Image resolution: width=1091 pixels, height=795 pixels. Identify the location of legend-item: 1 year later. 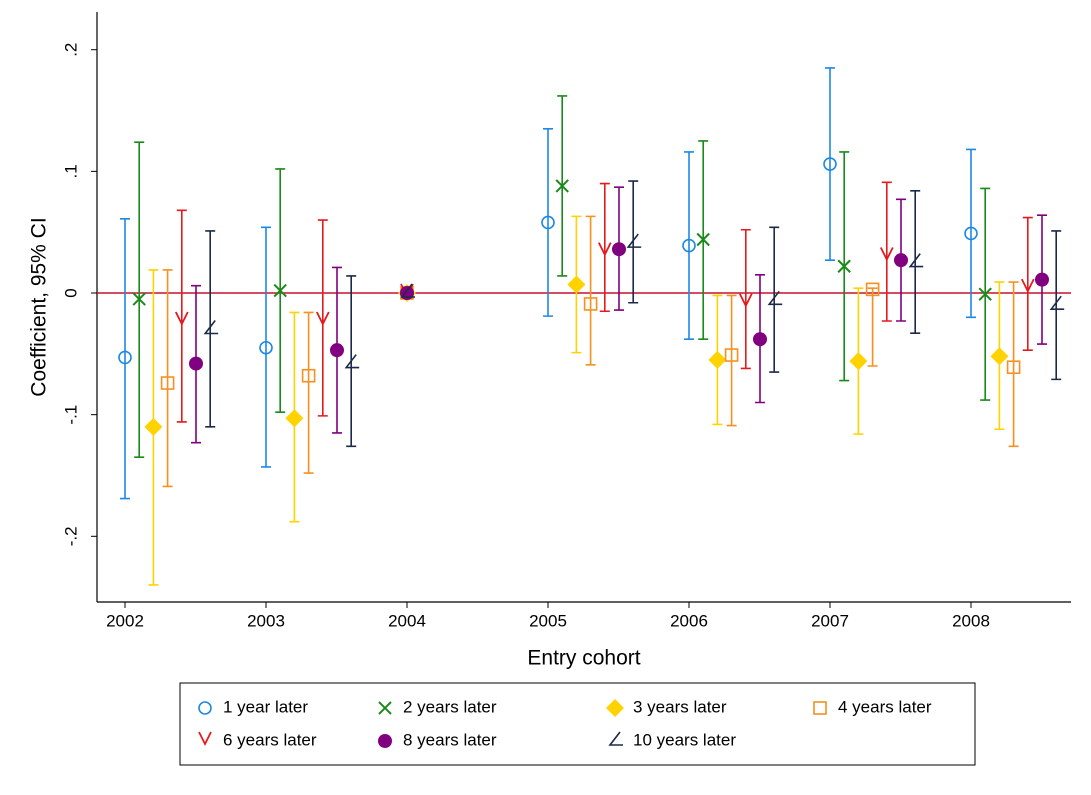
(253, 706).